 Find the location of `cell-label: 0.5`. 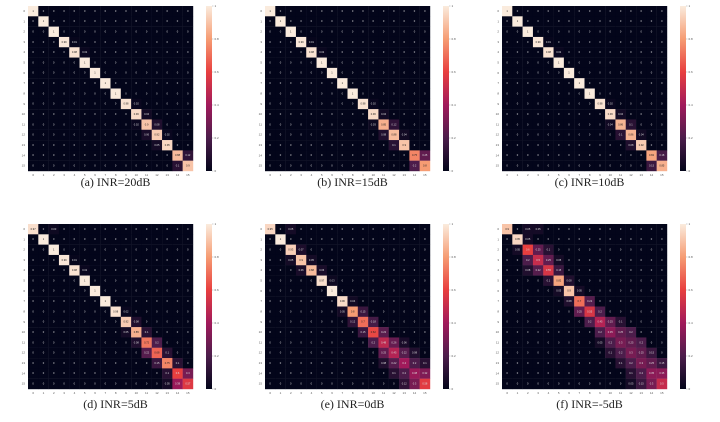

cell-label: 0.5 is located at coordinates (662, 384).